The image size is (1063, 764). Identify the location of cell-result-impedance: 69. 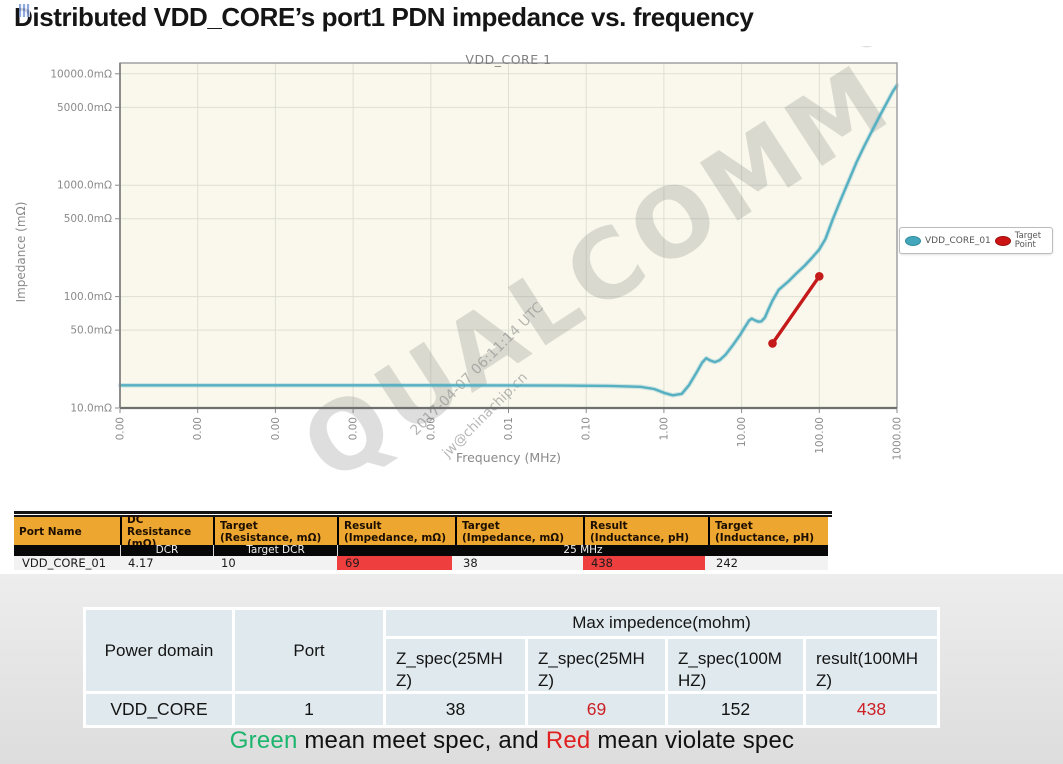
(396, 563).